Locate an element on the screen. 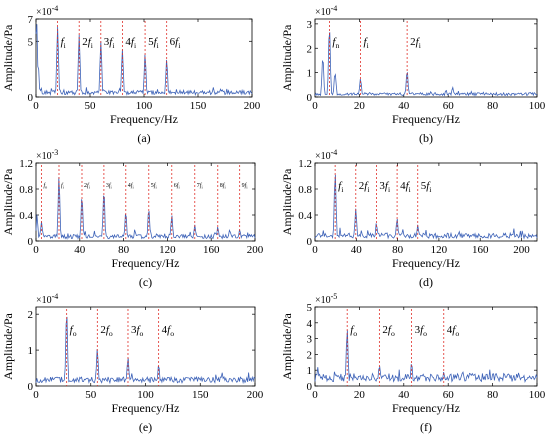  y-tick-label: 1.2 is located at coordinates (26, 164).